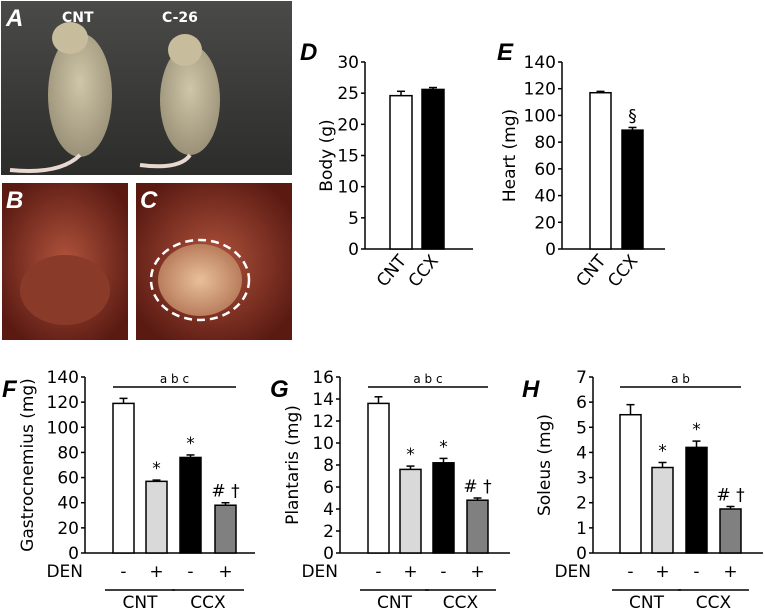  Describe the element at coordinates (323, 400) in the screenshot. I see `y-tick-label: 14` at that location.